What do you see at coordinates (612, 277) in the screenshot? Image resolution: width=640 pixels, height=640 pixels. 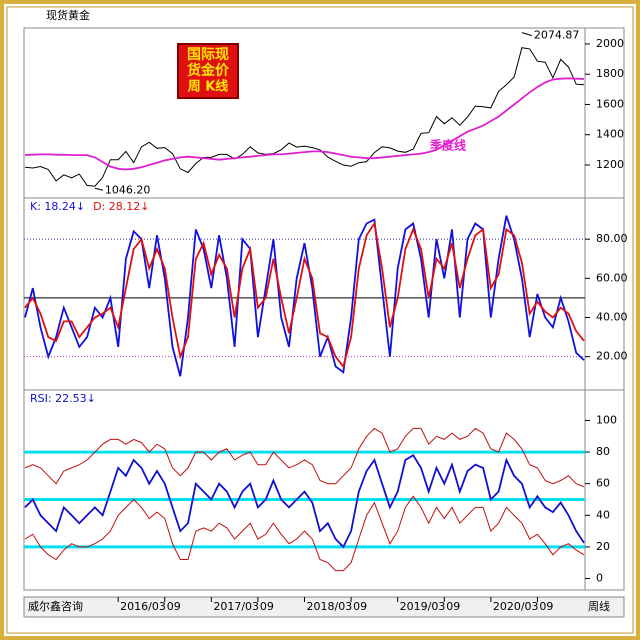 I see `y-tick-label: 60.00` at bounding box center [612, 277].